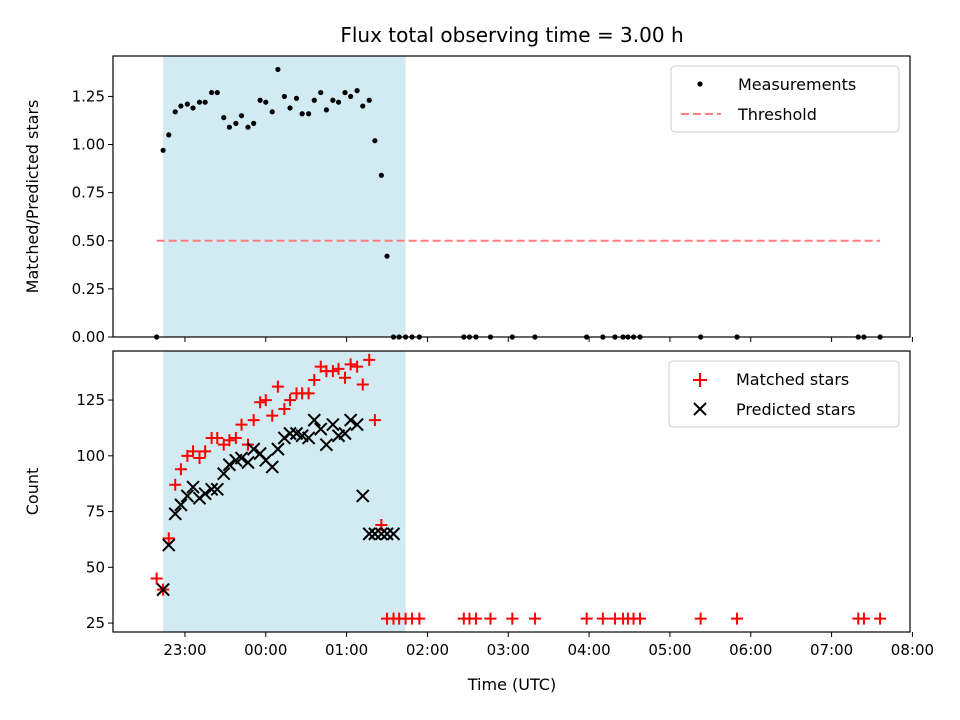 The height and width of the screenshot is (720, 960). What do you see at coordinates (797, 84) in the screenshot?
I see `measurements-legend-label: Measurements` at bounding box center [797, 84].